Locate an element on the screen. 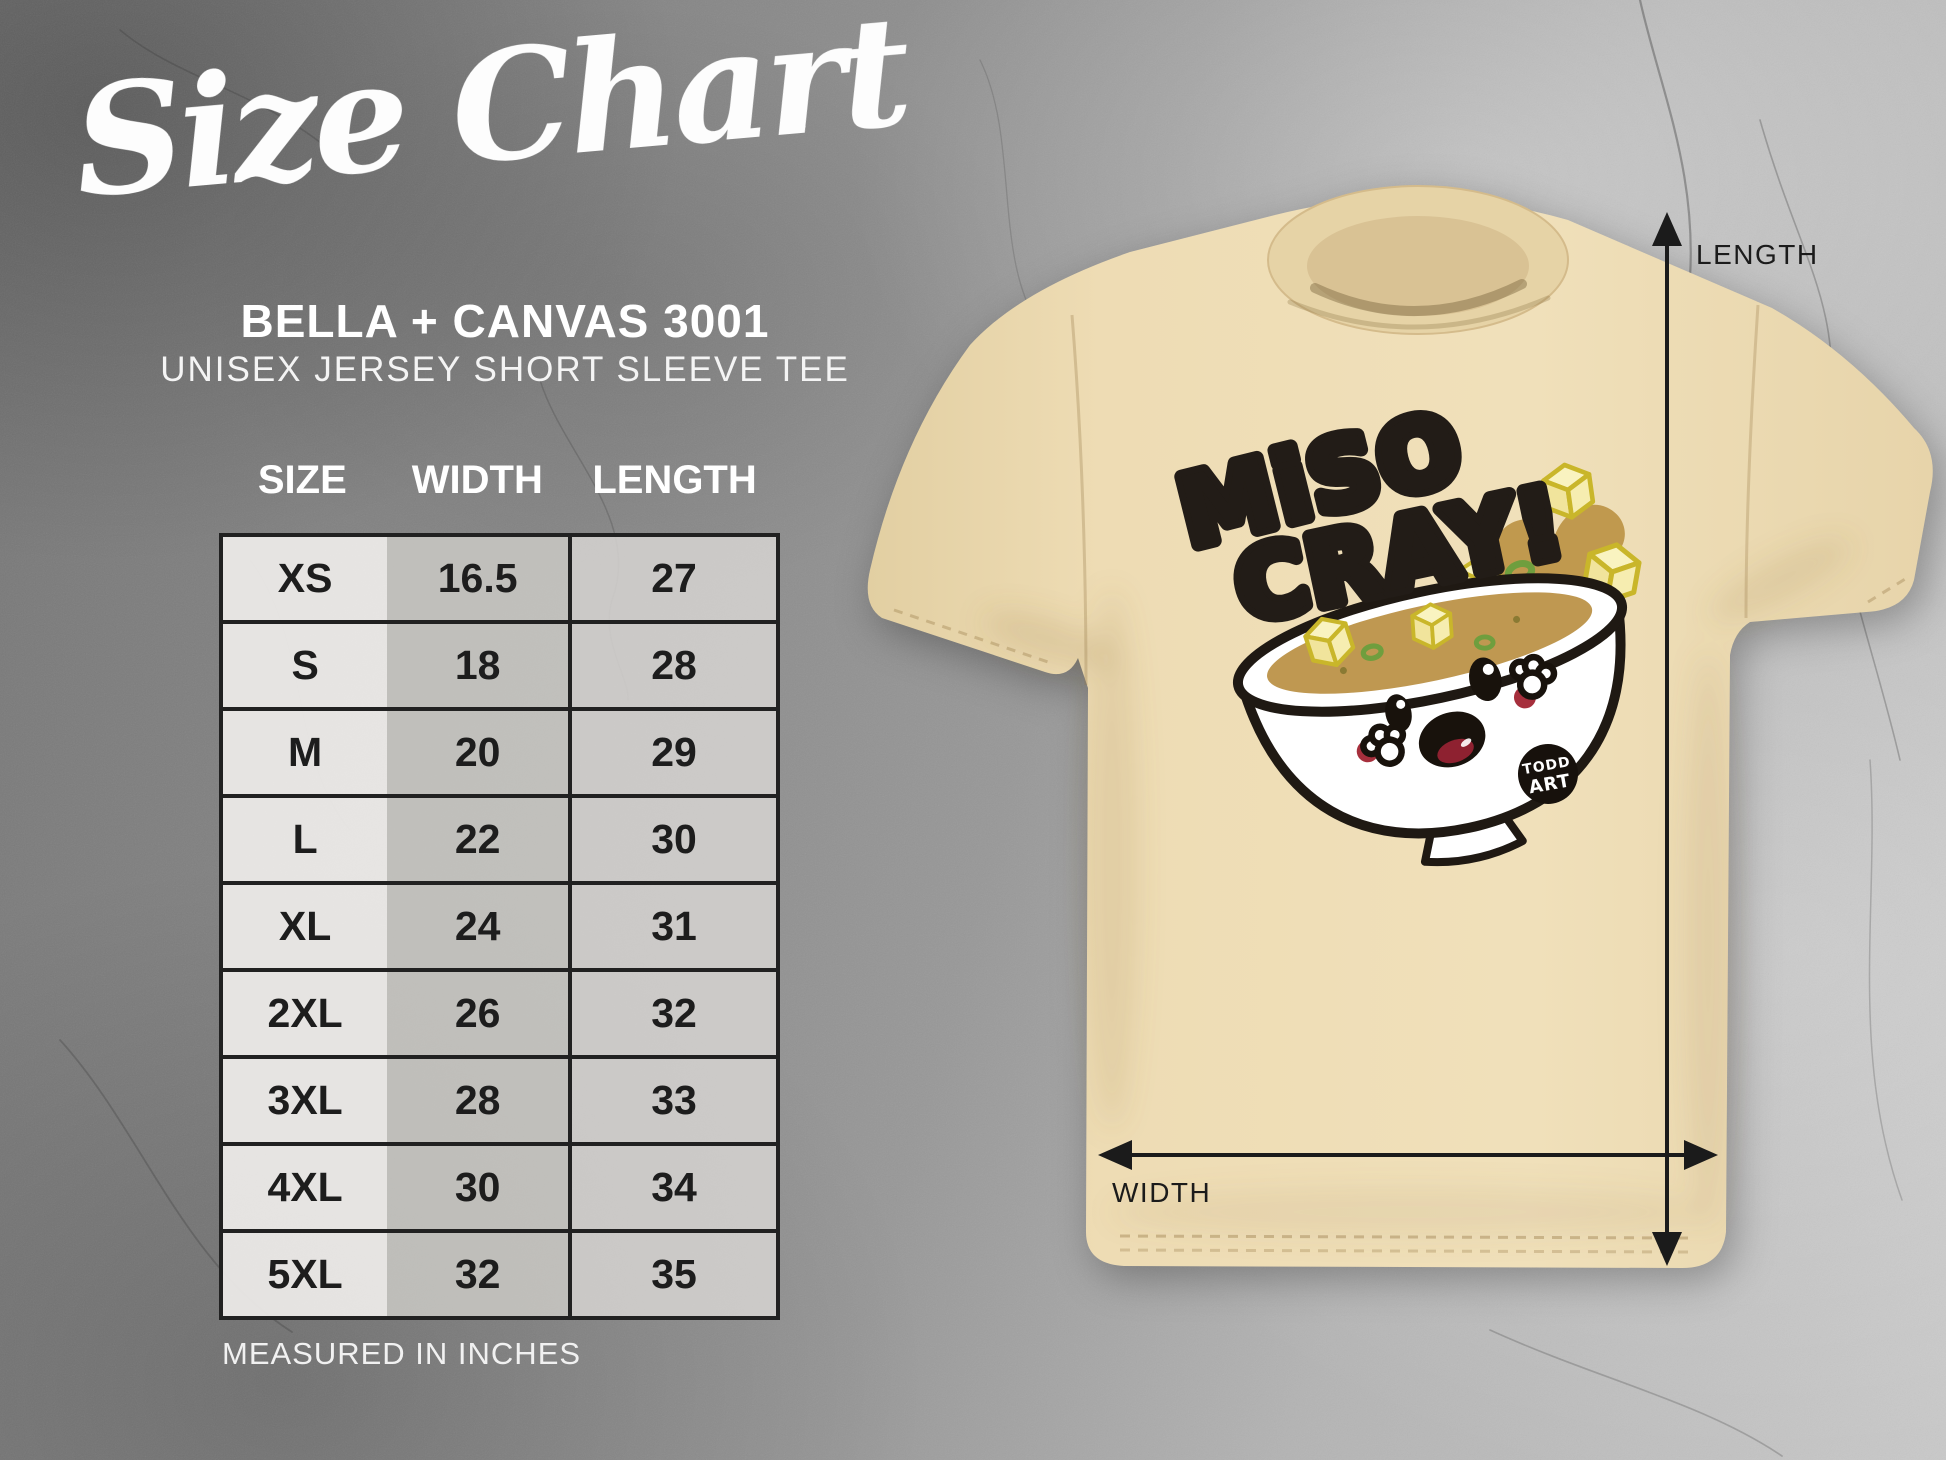  size-cell: 3XL is located at coordinates (305, 1100).